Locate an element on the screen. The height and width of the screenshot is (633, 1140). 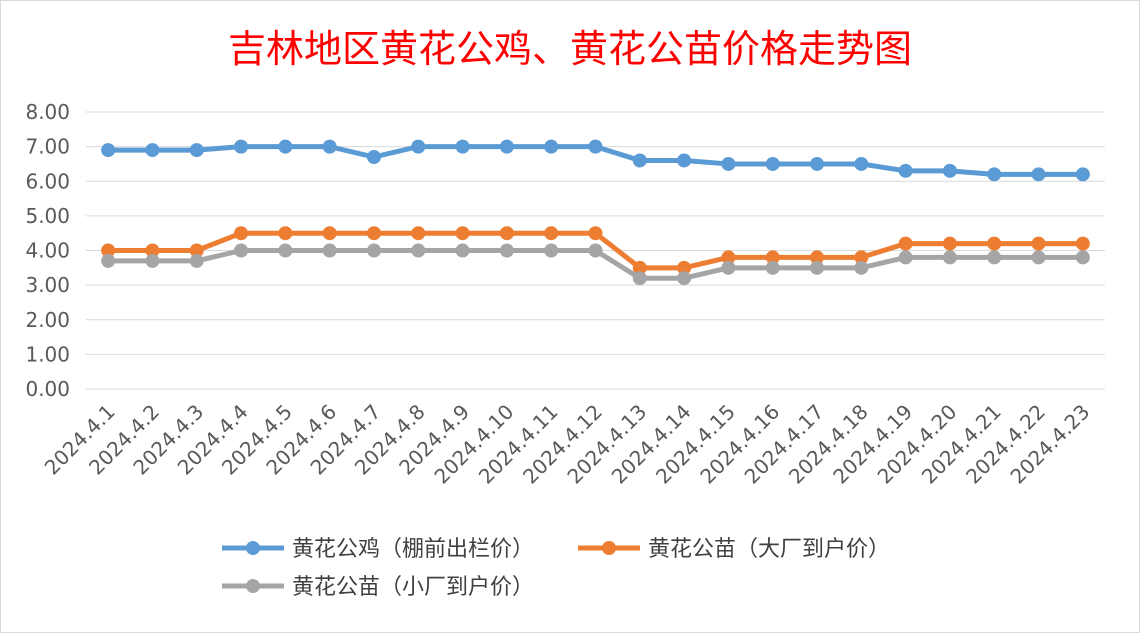
legend-label: 黄花公苗（小厂到户价） is located at coordinates (413, 587).